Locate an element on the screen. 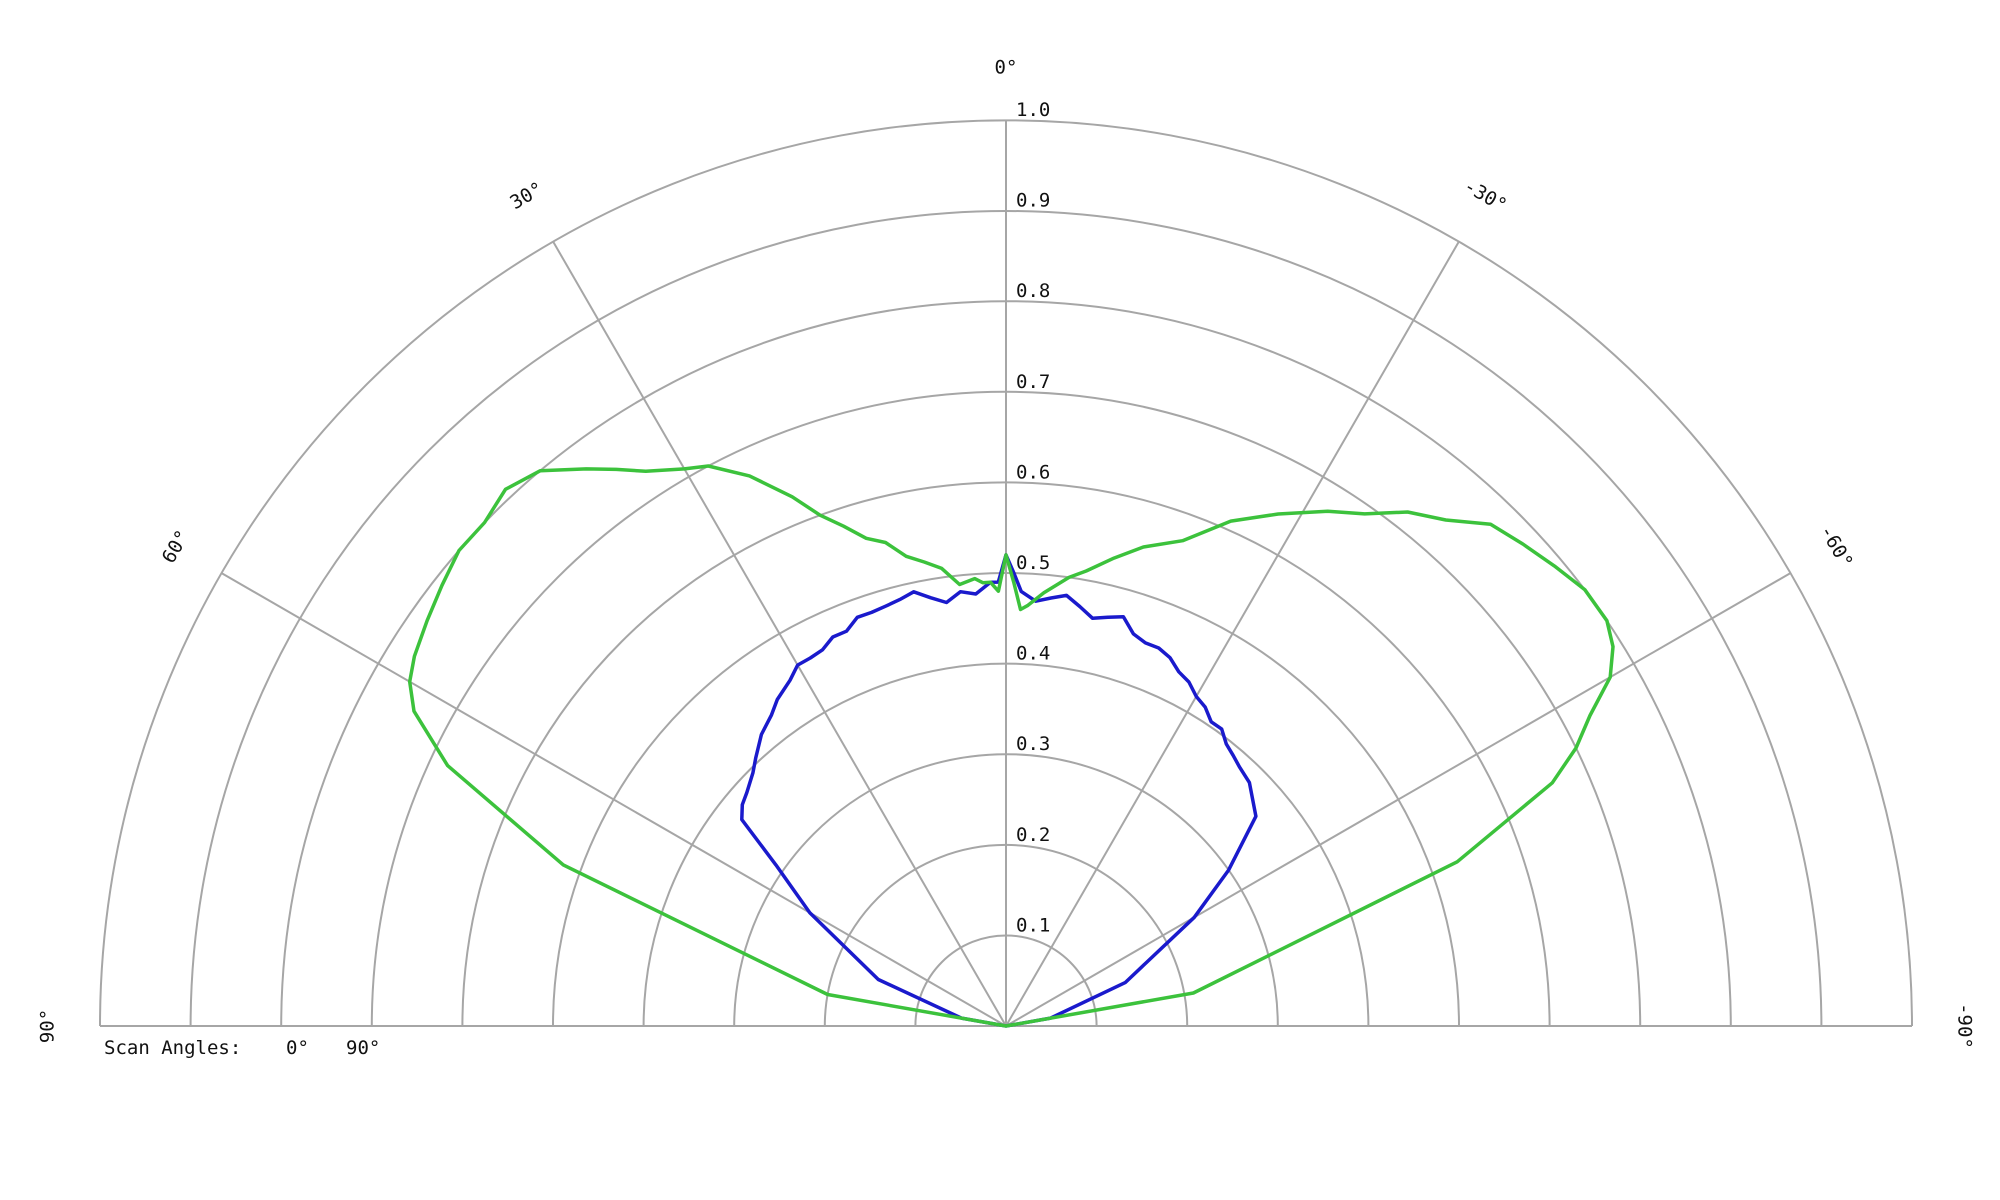  legend-item-90: 90° is located at coordinates (363, 1048).